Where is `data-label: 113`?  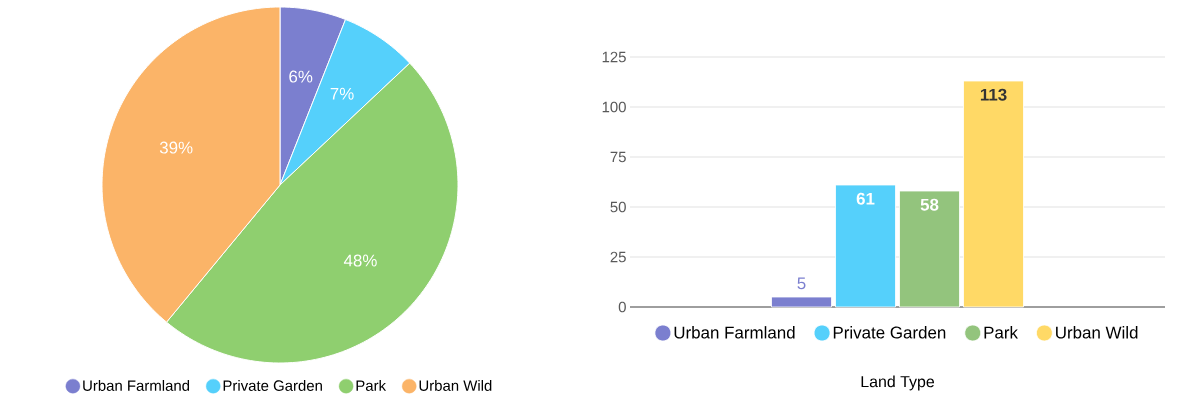 data-label: 113 is located at coordinates (993, 94).